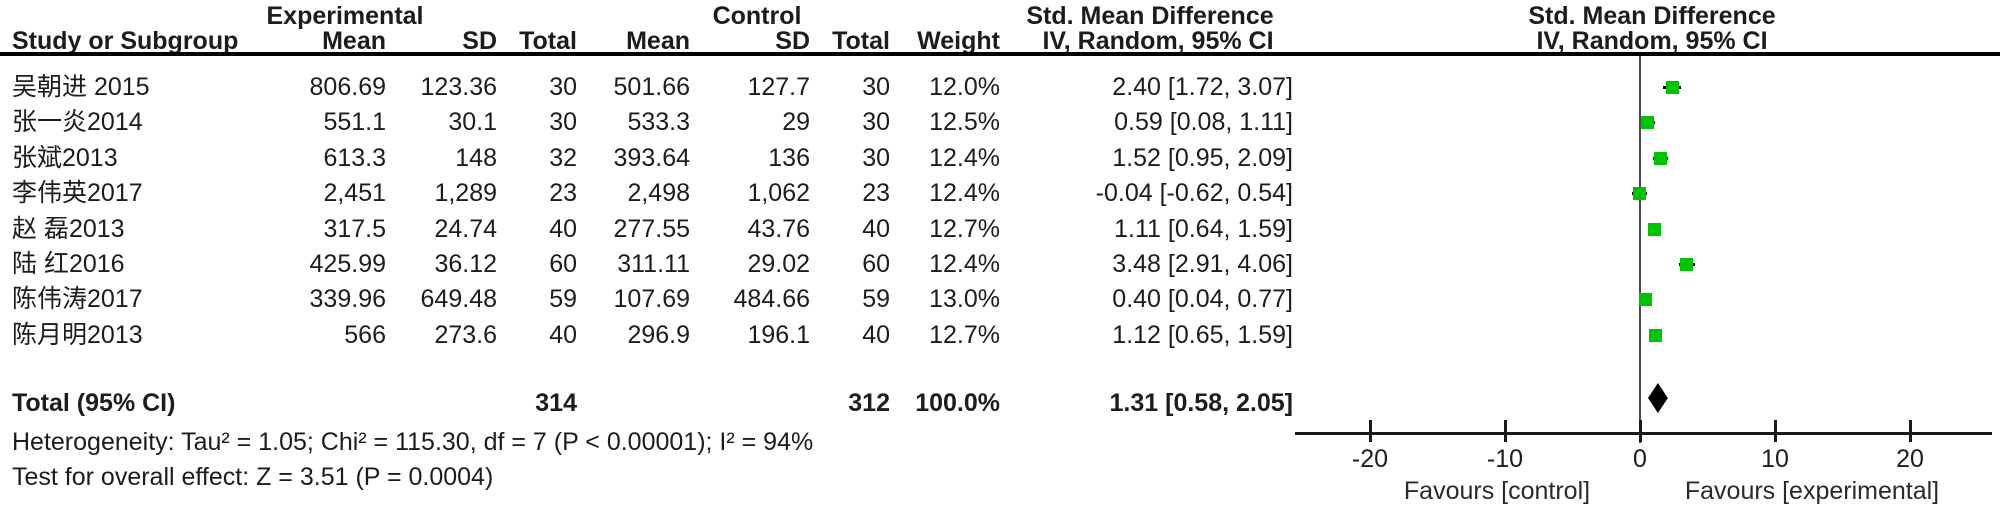  Describe the element at coordinates (1194, 193) in the screenshot. I see `ci-text-cell: -0.04 [-0.62, 0.54]` at that location.